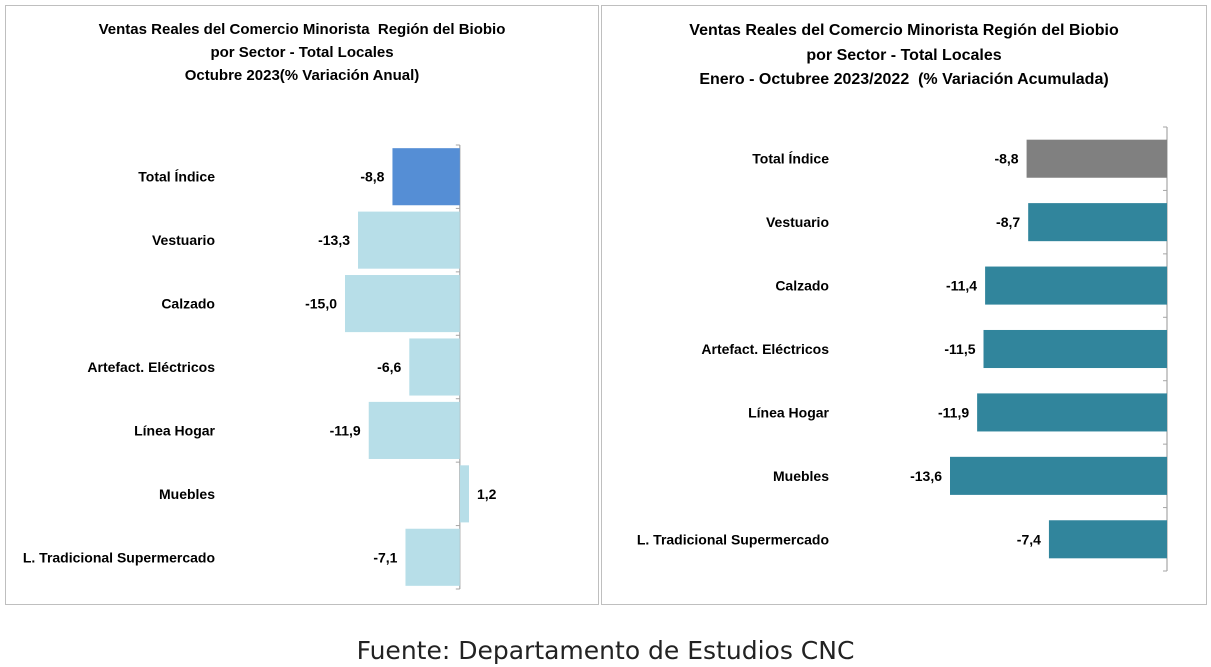  Describe the element at coordinates (321, 304) in the screenshot. I see `data-label: -15,0` at that location.